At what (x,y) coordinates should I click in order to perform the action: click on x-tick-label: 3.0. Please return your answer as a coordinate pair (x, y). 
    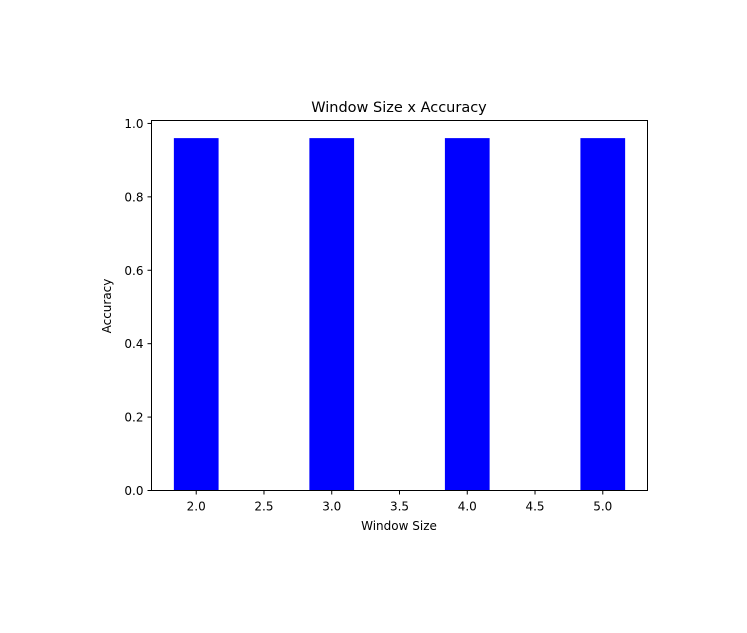
    Looking at the image, I should click on (331, 507).